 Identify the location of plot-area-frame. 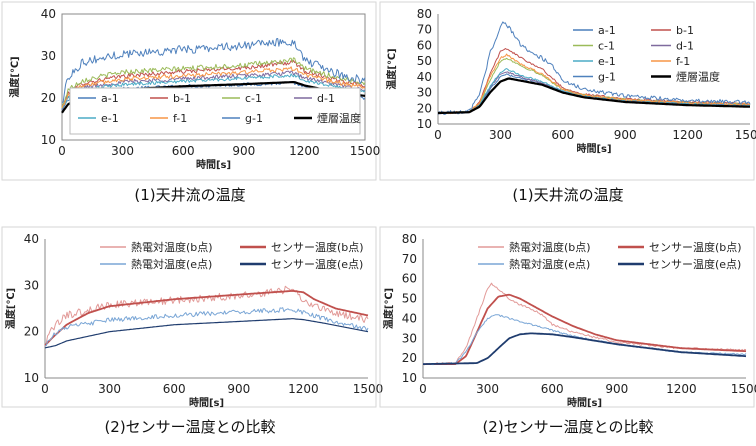
(213, 77).